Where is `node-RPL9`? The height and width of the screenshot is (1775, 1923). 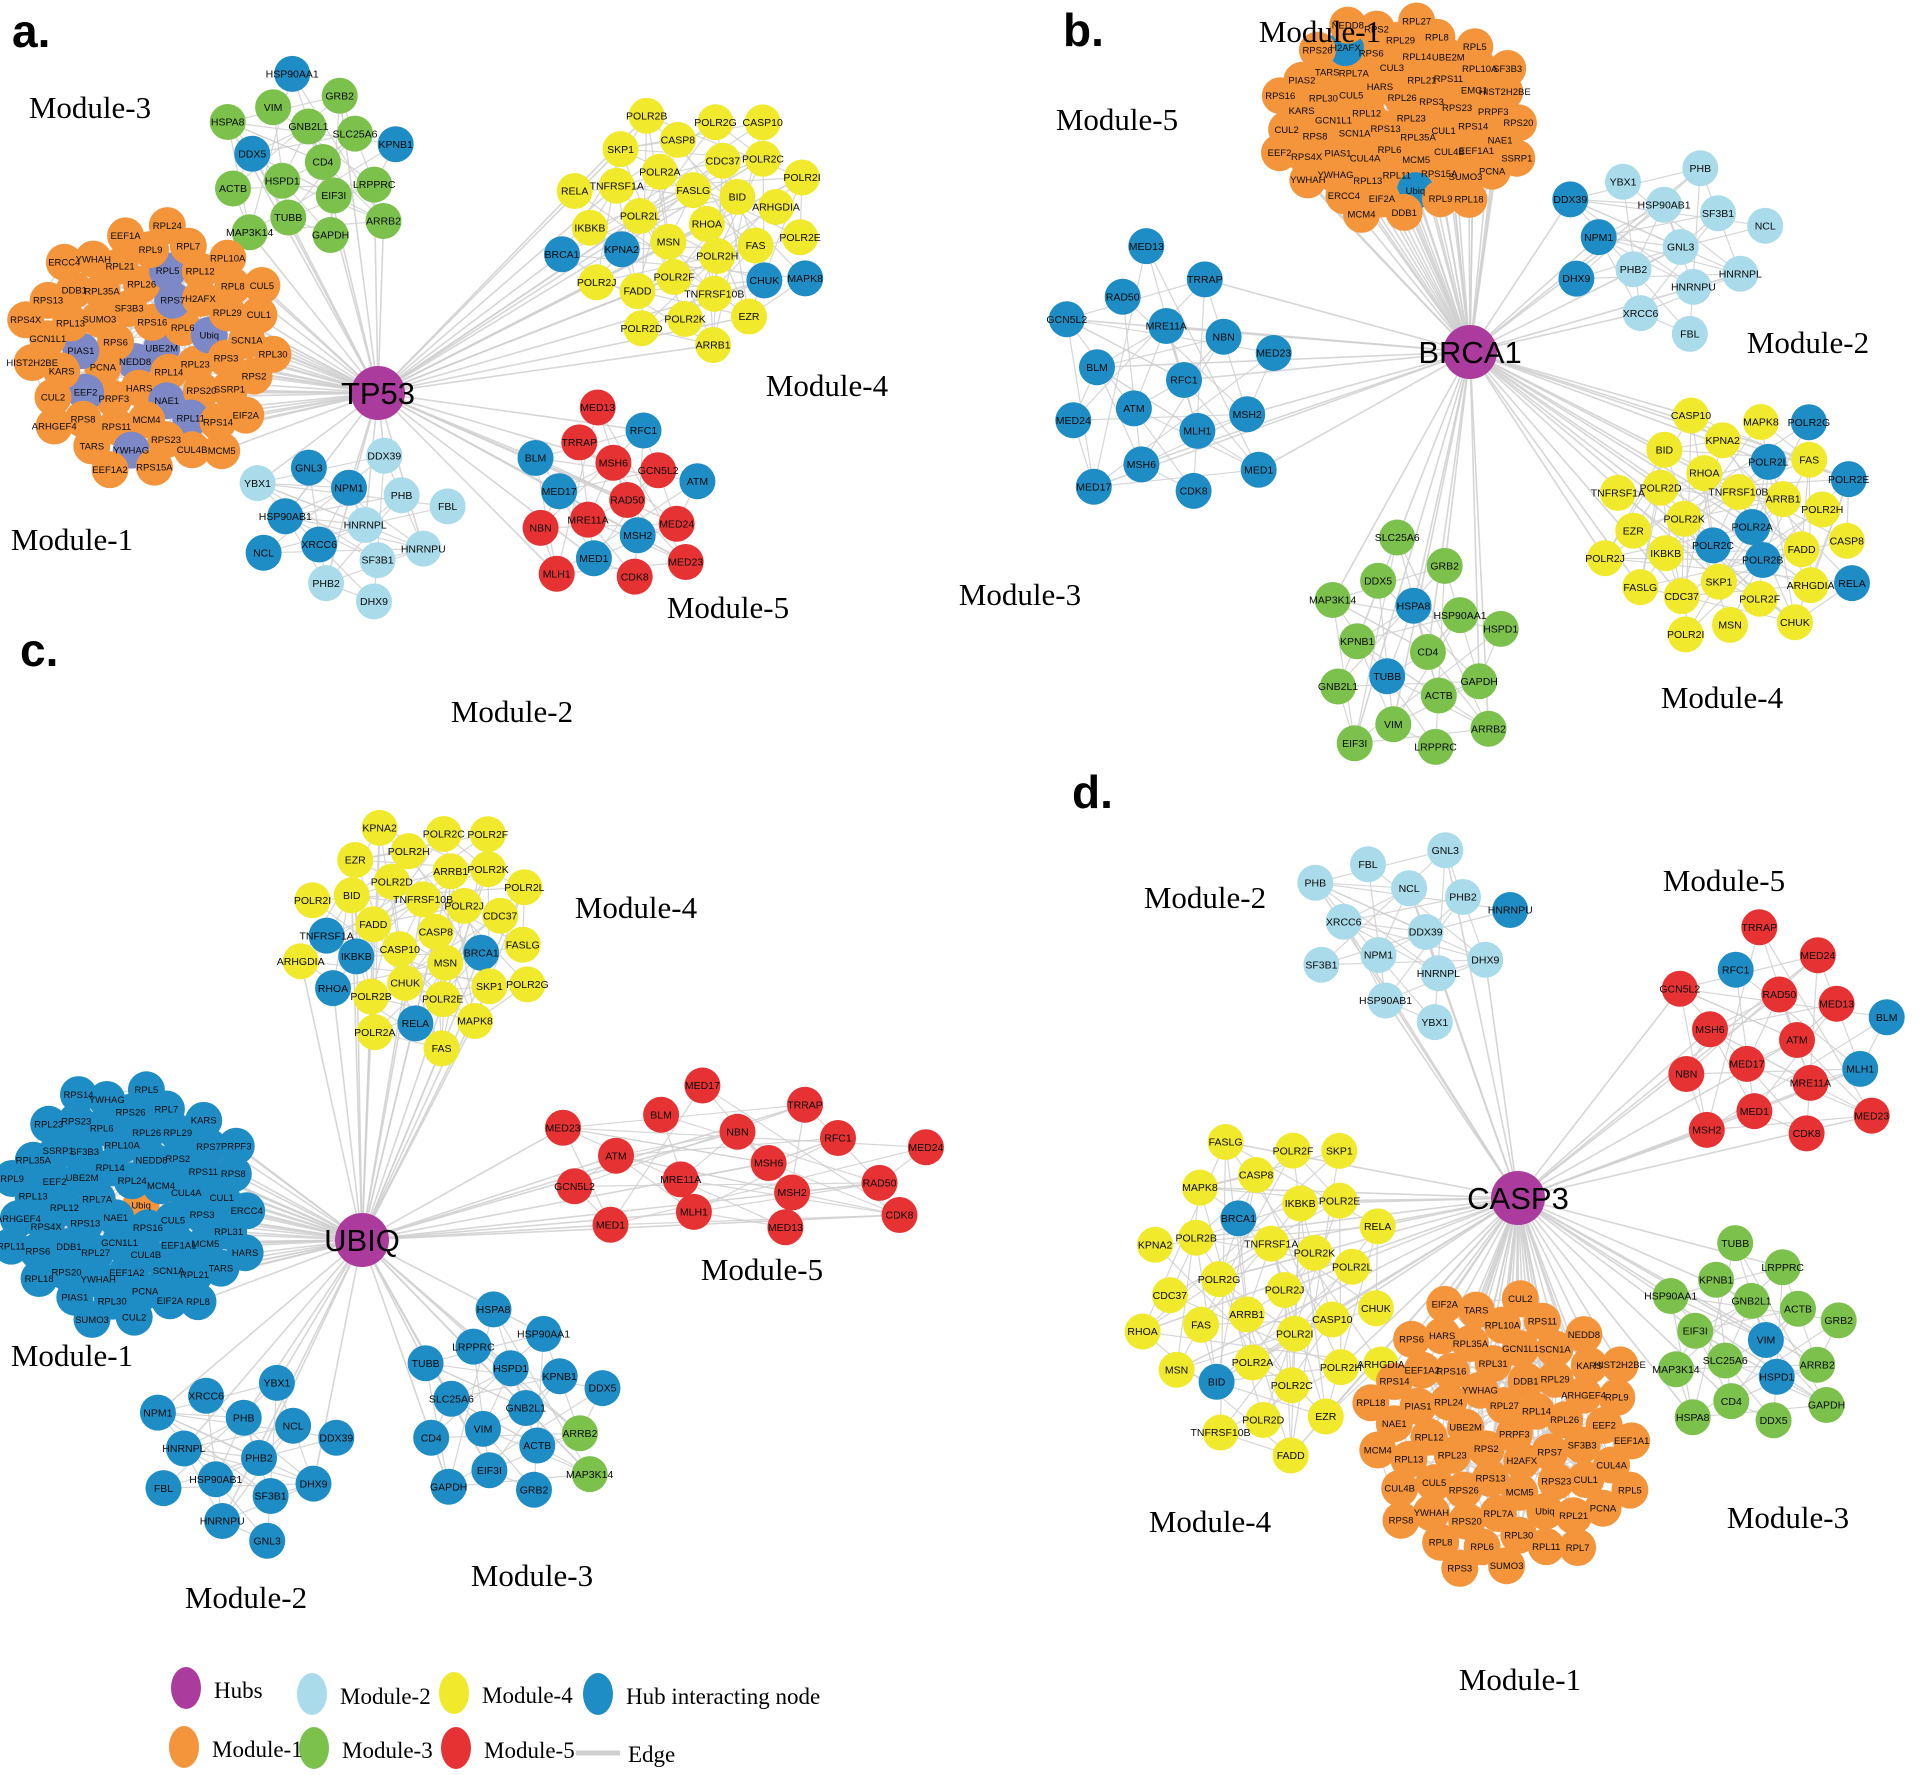
node-RPL9 is located at coordinates (1440, 199).